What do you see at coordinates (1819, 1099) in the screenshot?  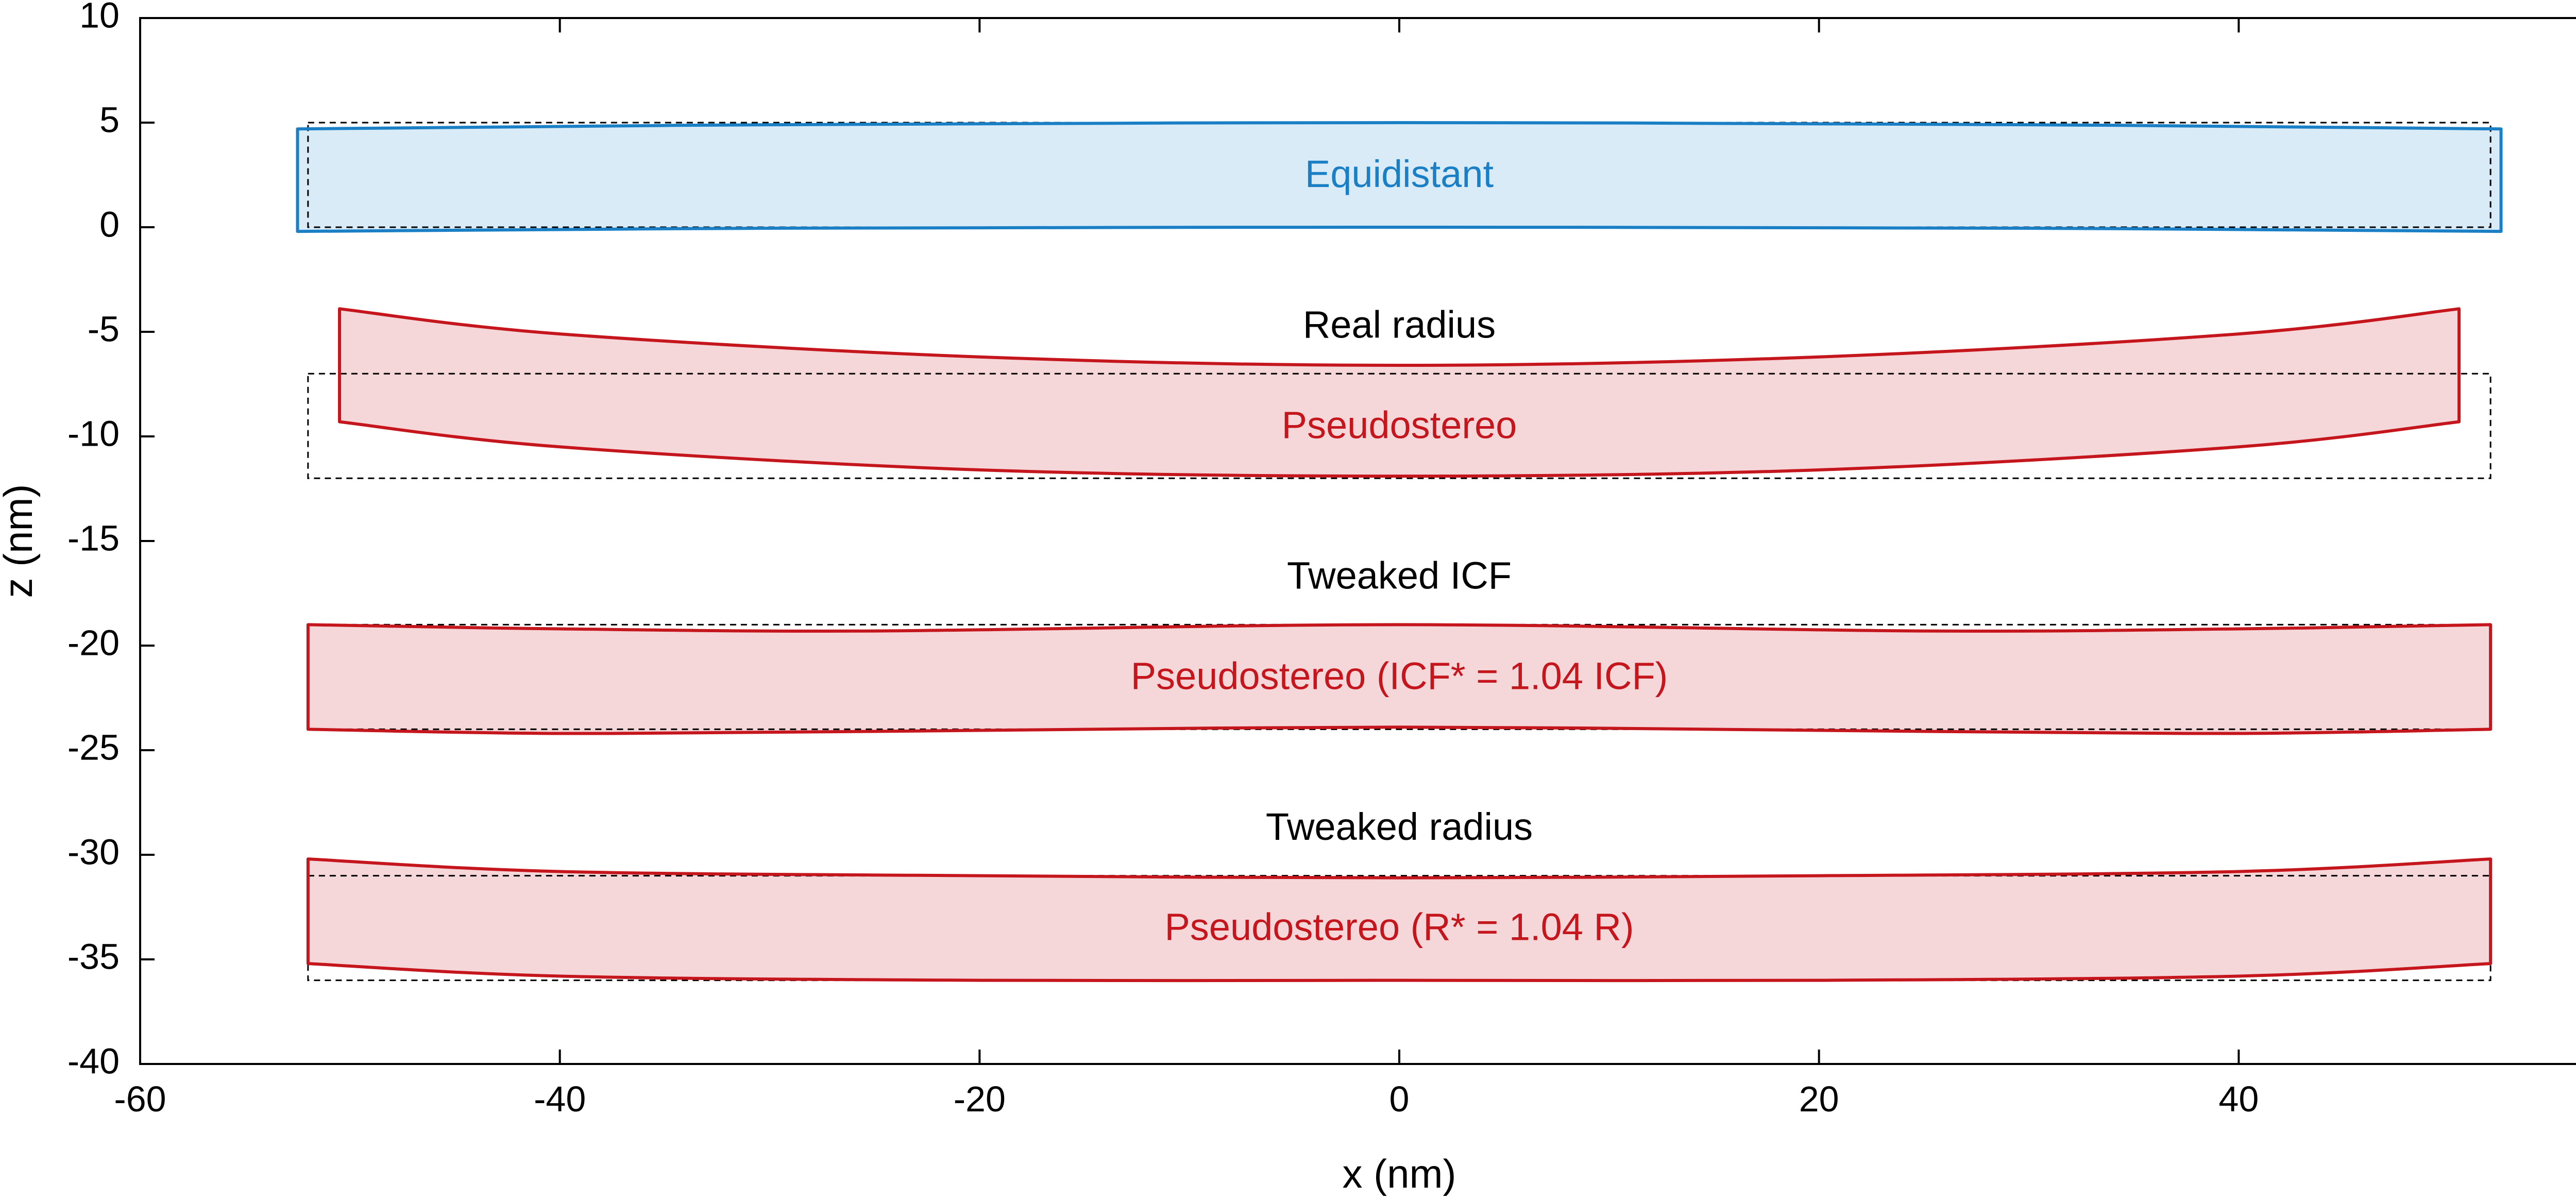 I see `x-tick-label: 20` at bounding box center [1819, 1099].